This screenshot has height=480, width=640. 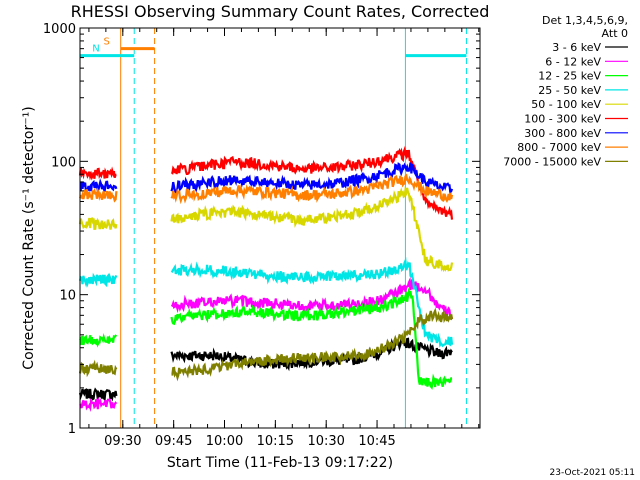 What do you see at coordinates (585, 20) in the screenshot?
I see `legend-header-line-0: Det 1,3,4,5,6,9,` at bounding box center [585, 20].